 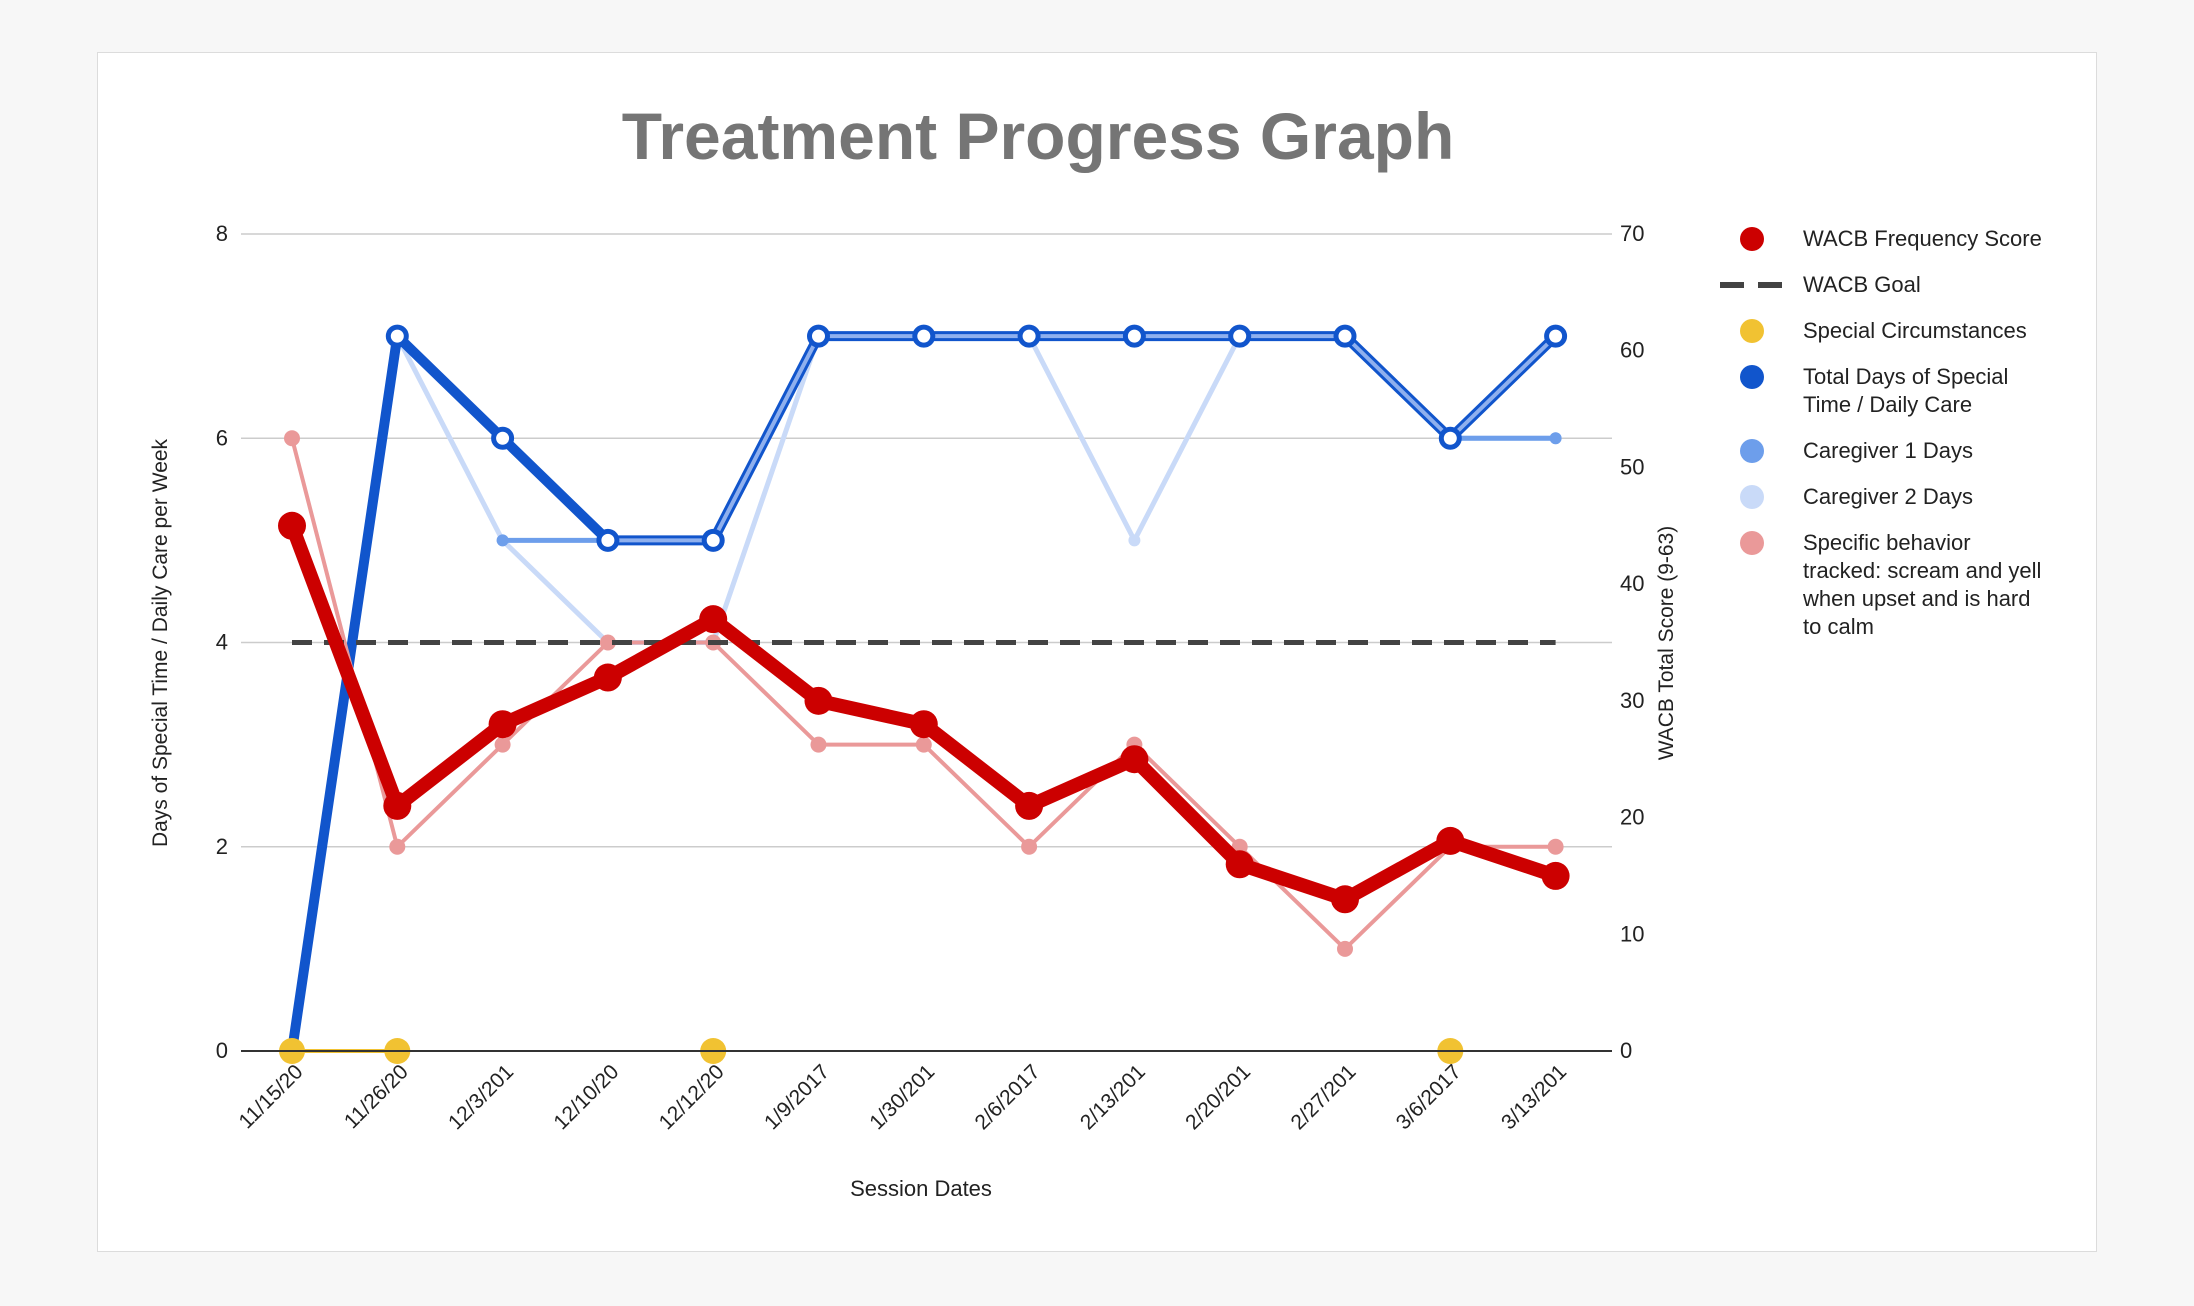 I want to click on legend-label: Caregiver 2 Days, so click(x=1888, y=496).